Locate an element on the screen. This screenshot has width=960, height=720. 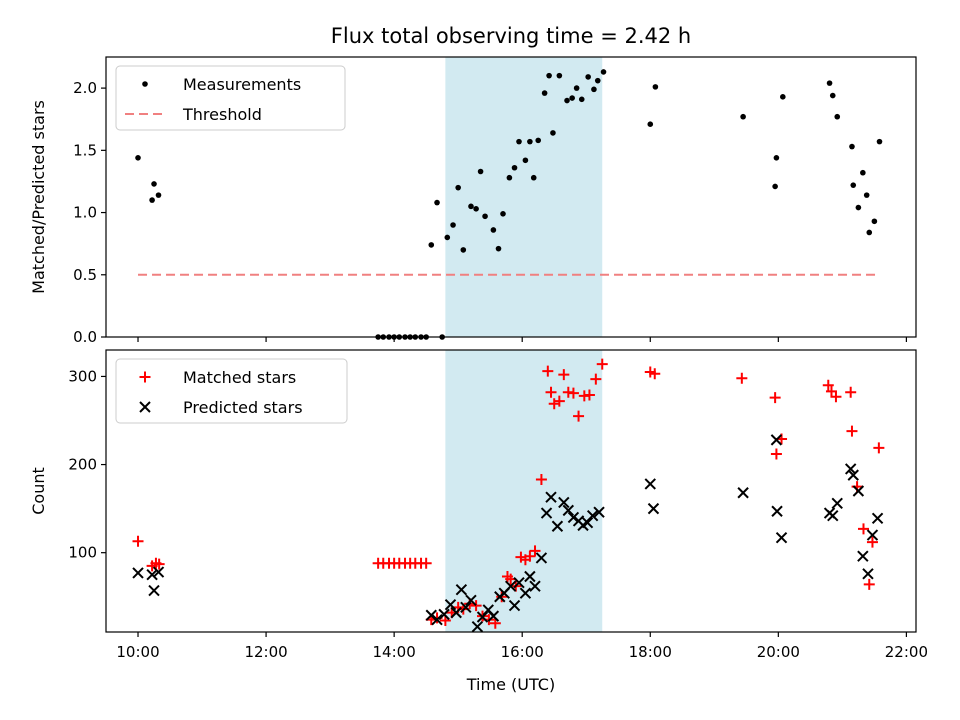
y-tick-label: 100 is located at coordinates (82, 553).